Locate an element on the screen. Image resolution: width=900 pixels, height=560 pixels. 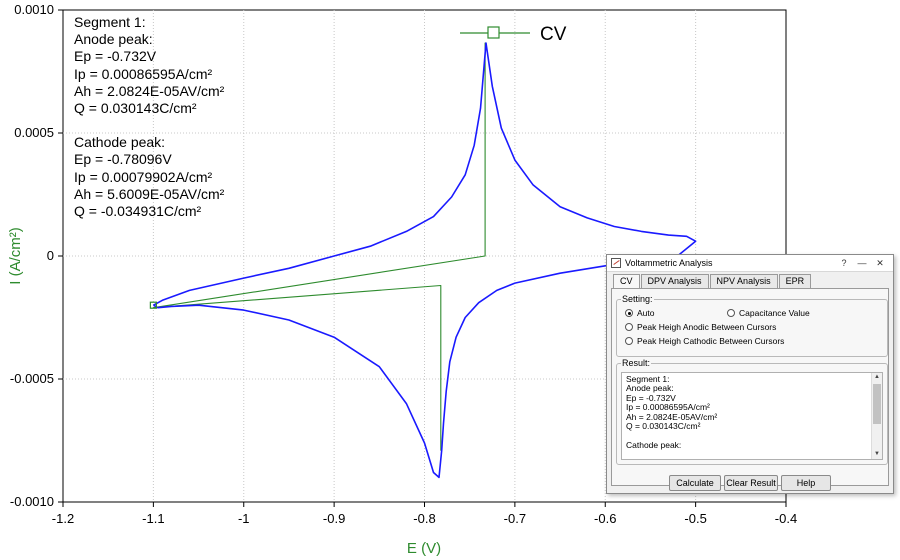
legend: CV is located at coordinates (513, 34).